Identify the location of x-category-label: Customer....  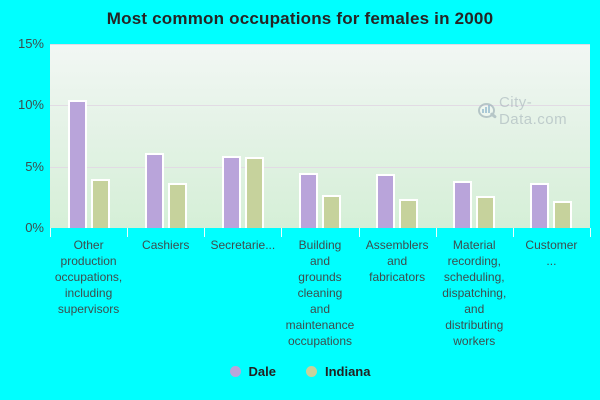
(551, 253).